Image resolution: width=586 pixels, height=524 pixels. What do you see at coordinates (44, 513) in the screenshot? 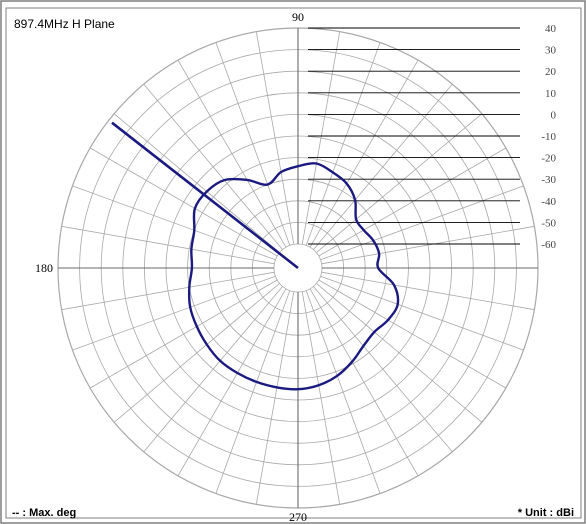
I see `max-direction-legend: -- : Max. deg` at bounding box center [44, 513].